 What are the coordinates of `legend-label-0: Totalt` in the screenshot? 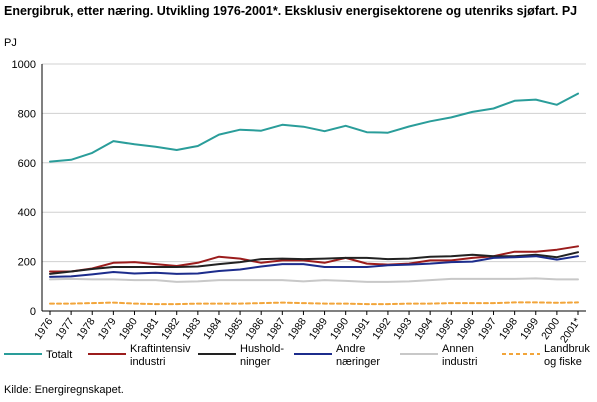 It's located at (59, 355).